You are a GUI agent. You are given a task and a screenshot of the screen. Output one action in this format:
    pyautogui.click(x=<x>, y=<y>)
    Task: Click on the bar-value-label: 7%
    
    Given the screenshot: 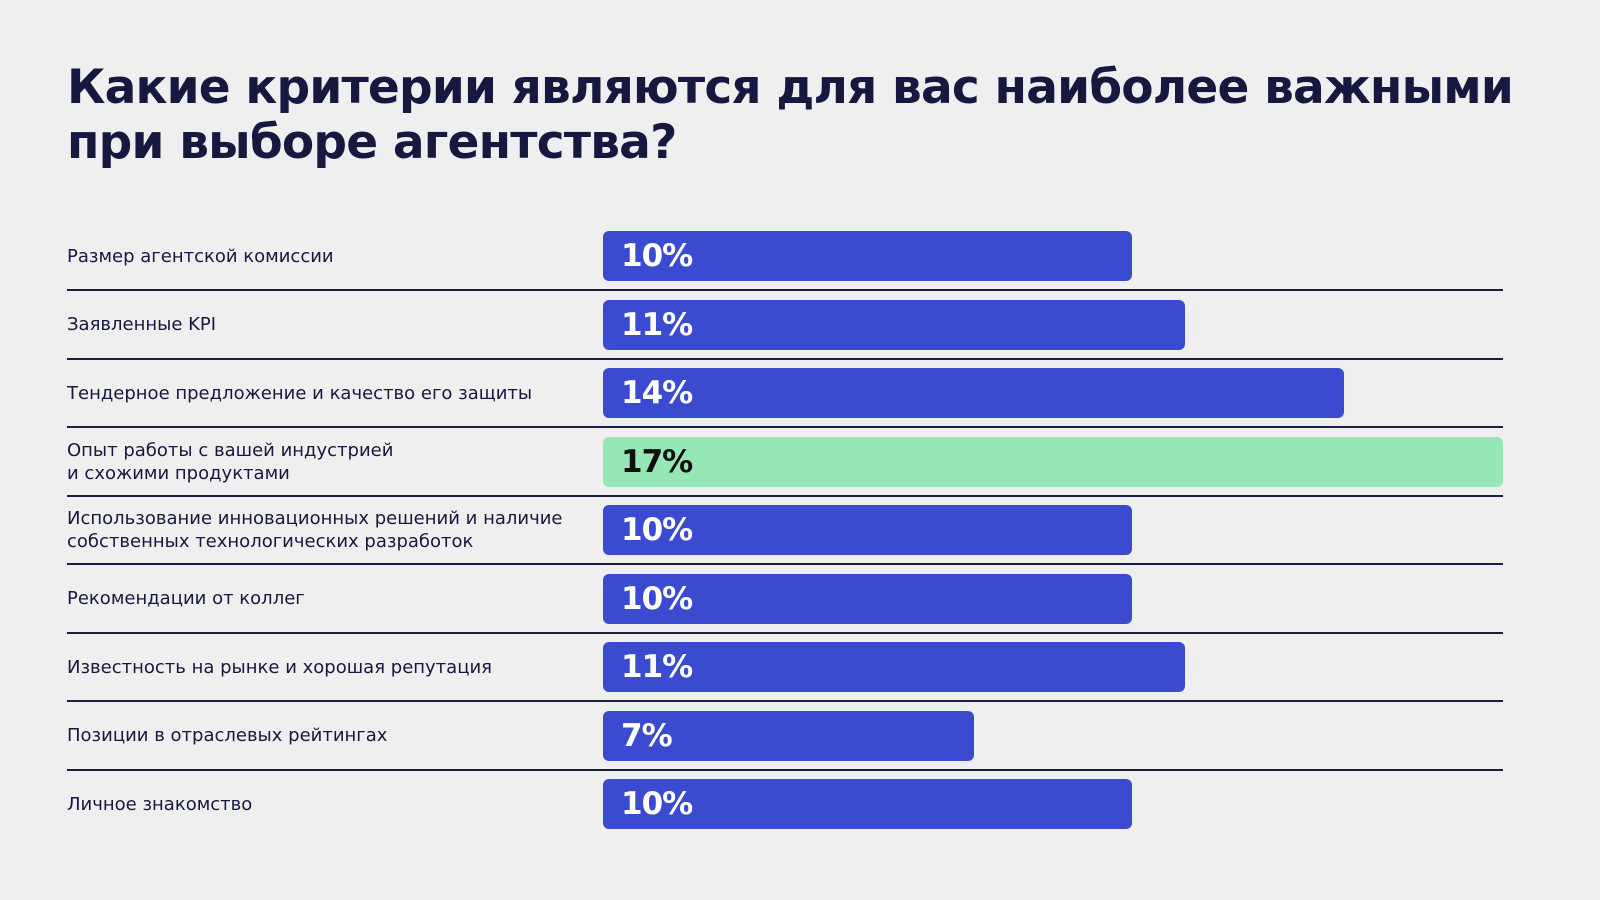 What is the action you would take?
    pyautogui.click(x=647, y=735)
    